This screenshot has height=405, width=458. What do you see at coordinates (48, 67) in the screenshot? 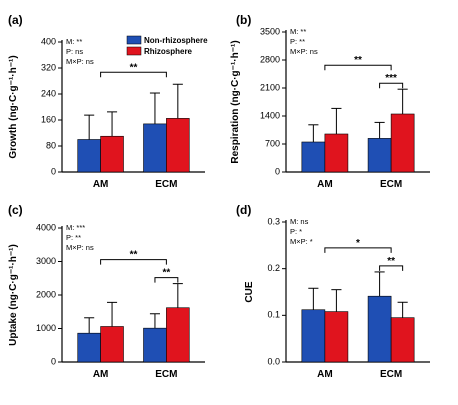
I see `y-tick-label: 320` at bounding box center [48, 67].